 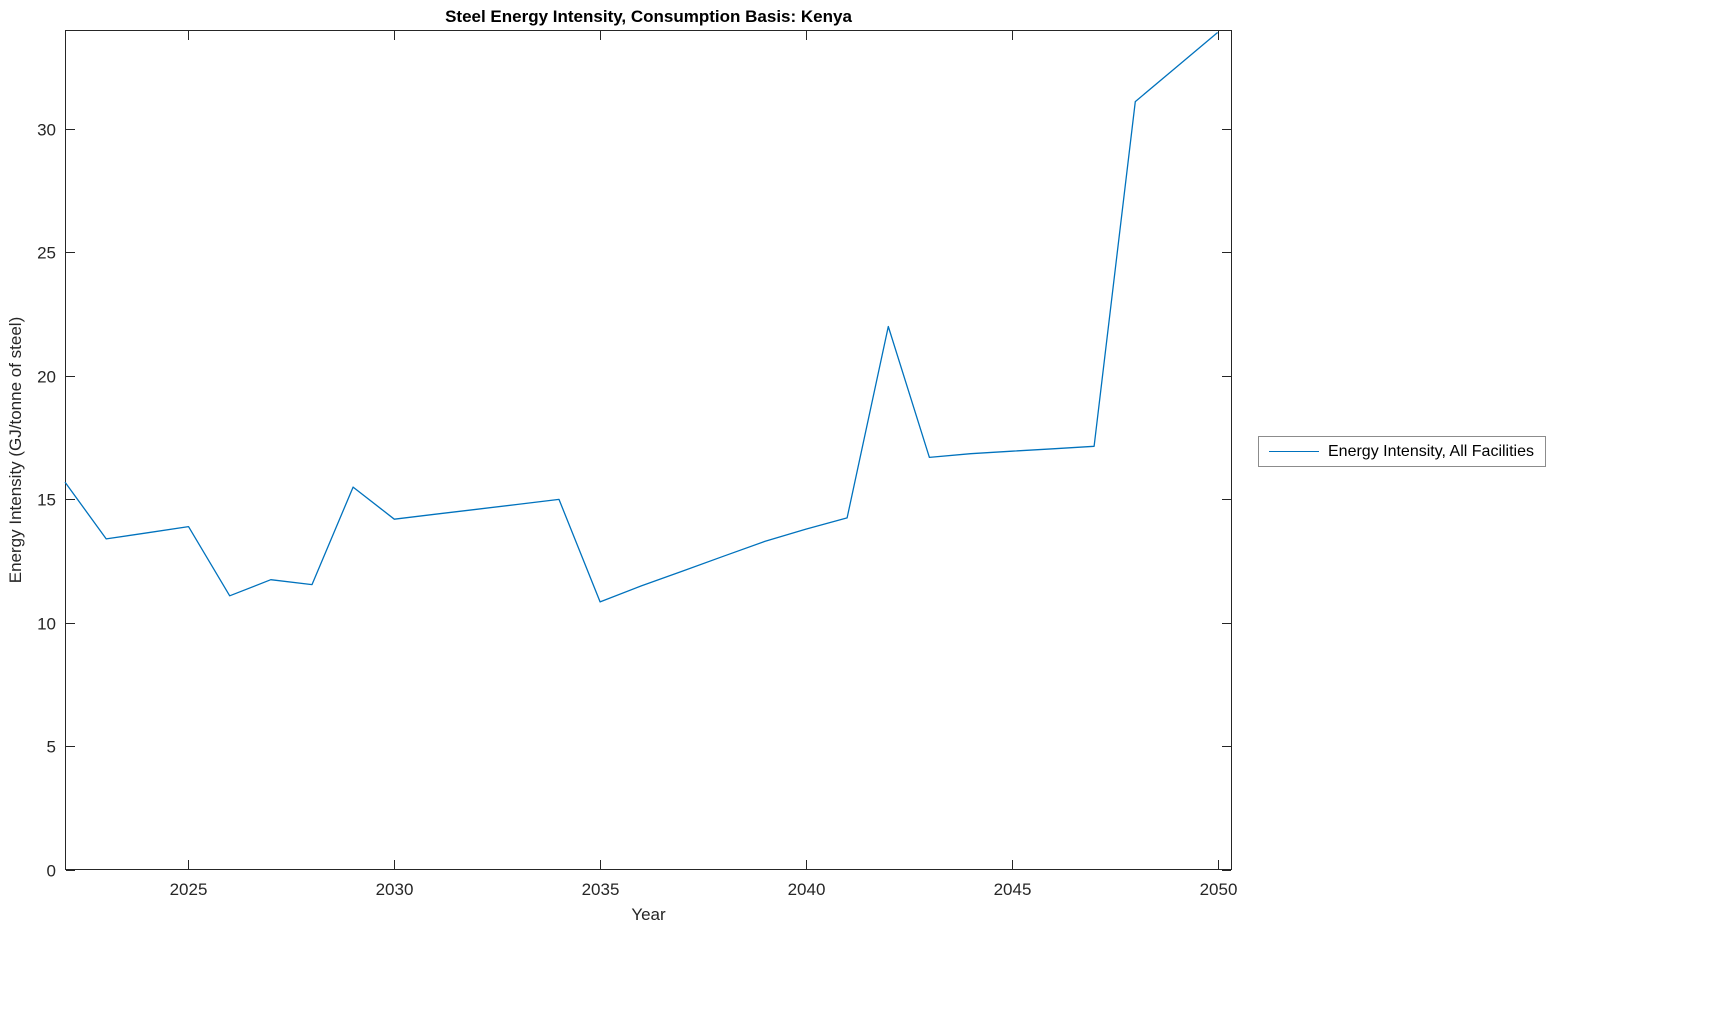 What do you see at coordinates (46, 624) in the screenshot?
I see `y-tick-label: 10` at bounding box center [46, 624].